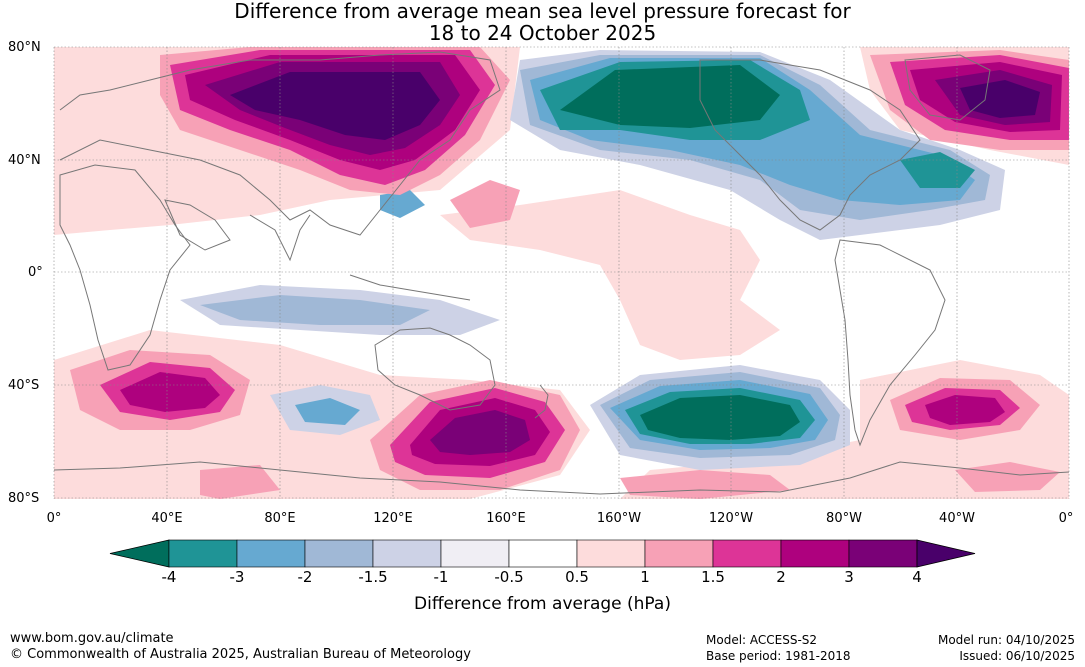 The image size is (1085, 667). Describe the element at coordinates (441, 577) in the screenshot. I see `colorbar-tick-label: -1` at that location.